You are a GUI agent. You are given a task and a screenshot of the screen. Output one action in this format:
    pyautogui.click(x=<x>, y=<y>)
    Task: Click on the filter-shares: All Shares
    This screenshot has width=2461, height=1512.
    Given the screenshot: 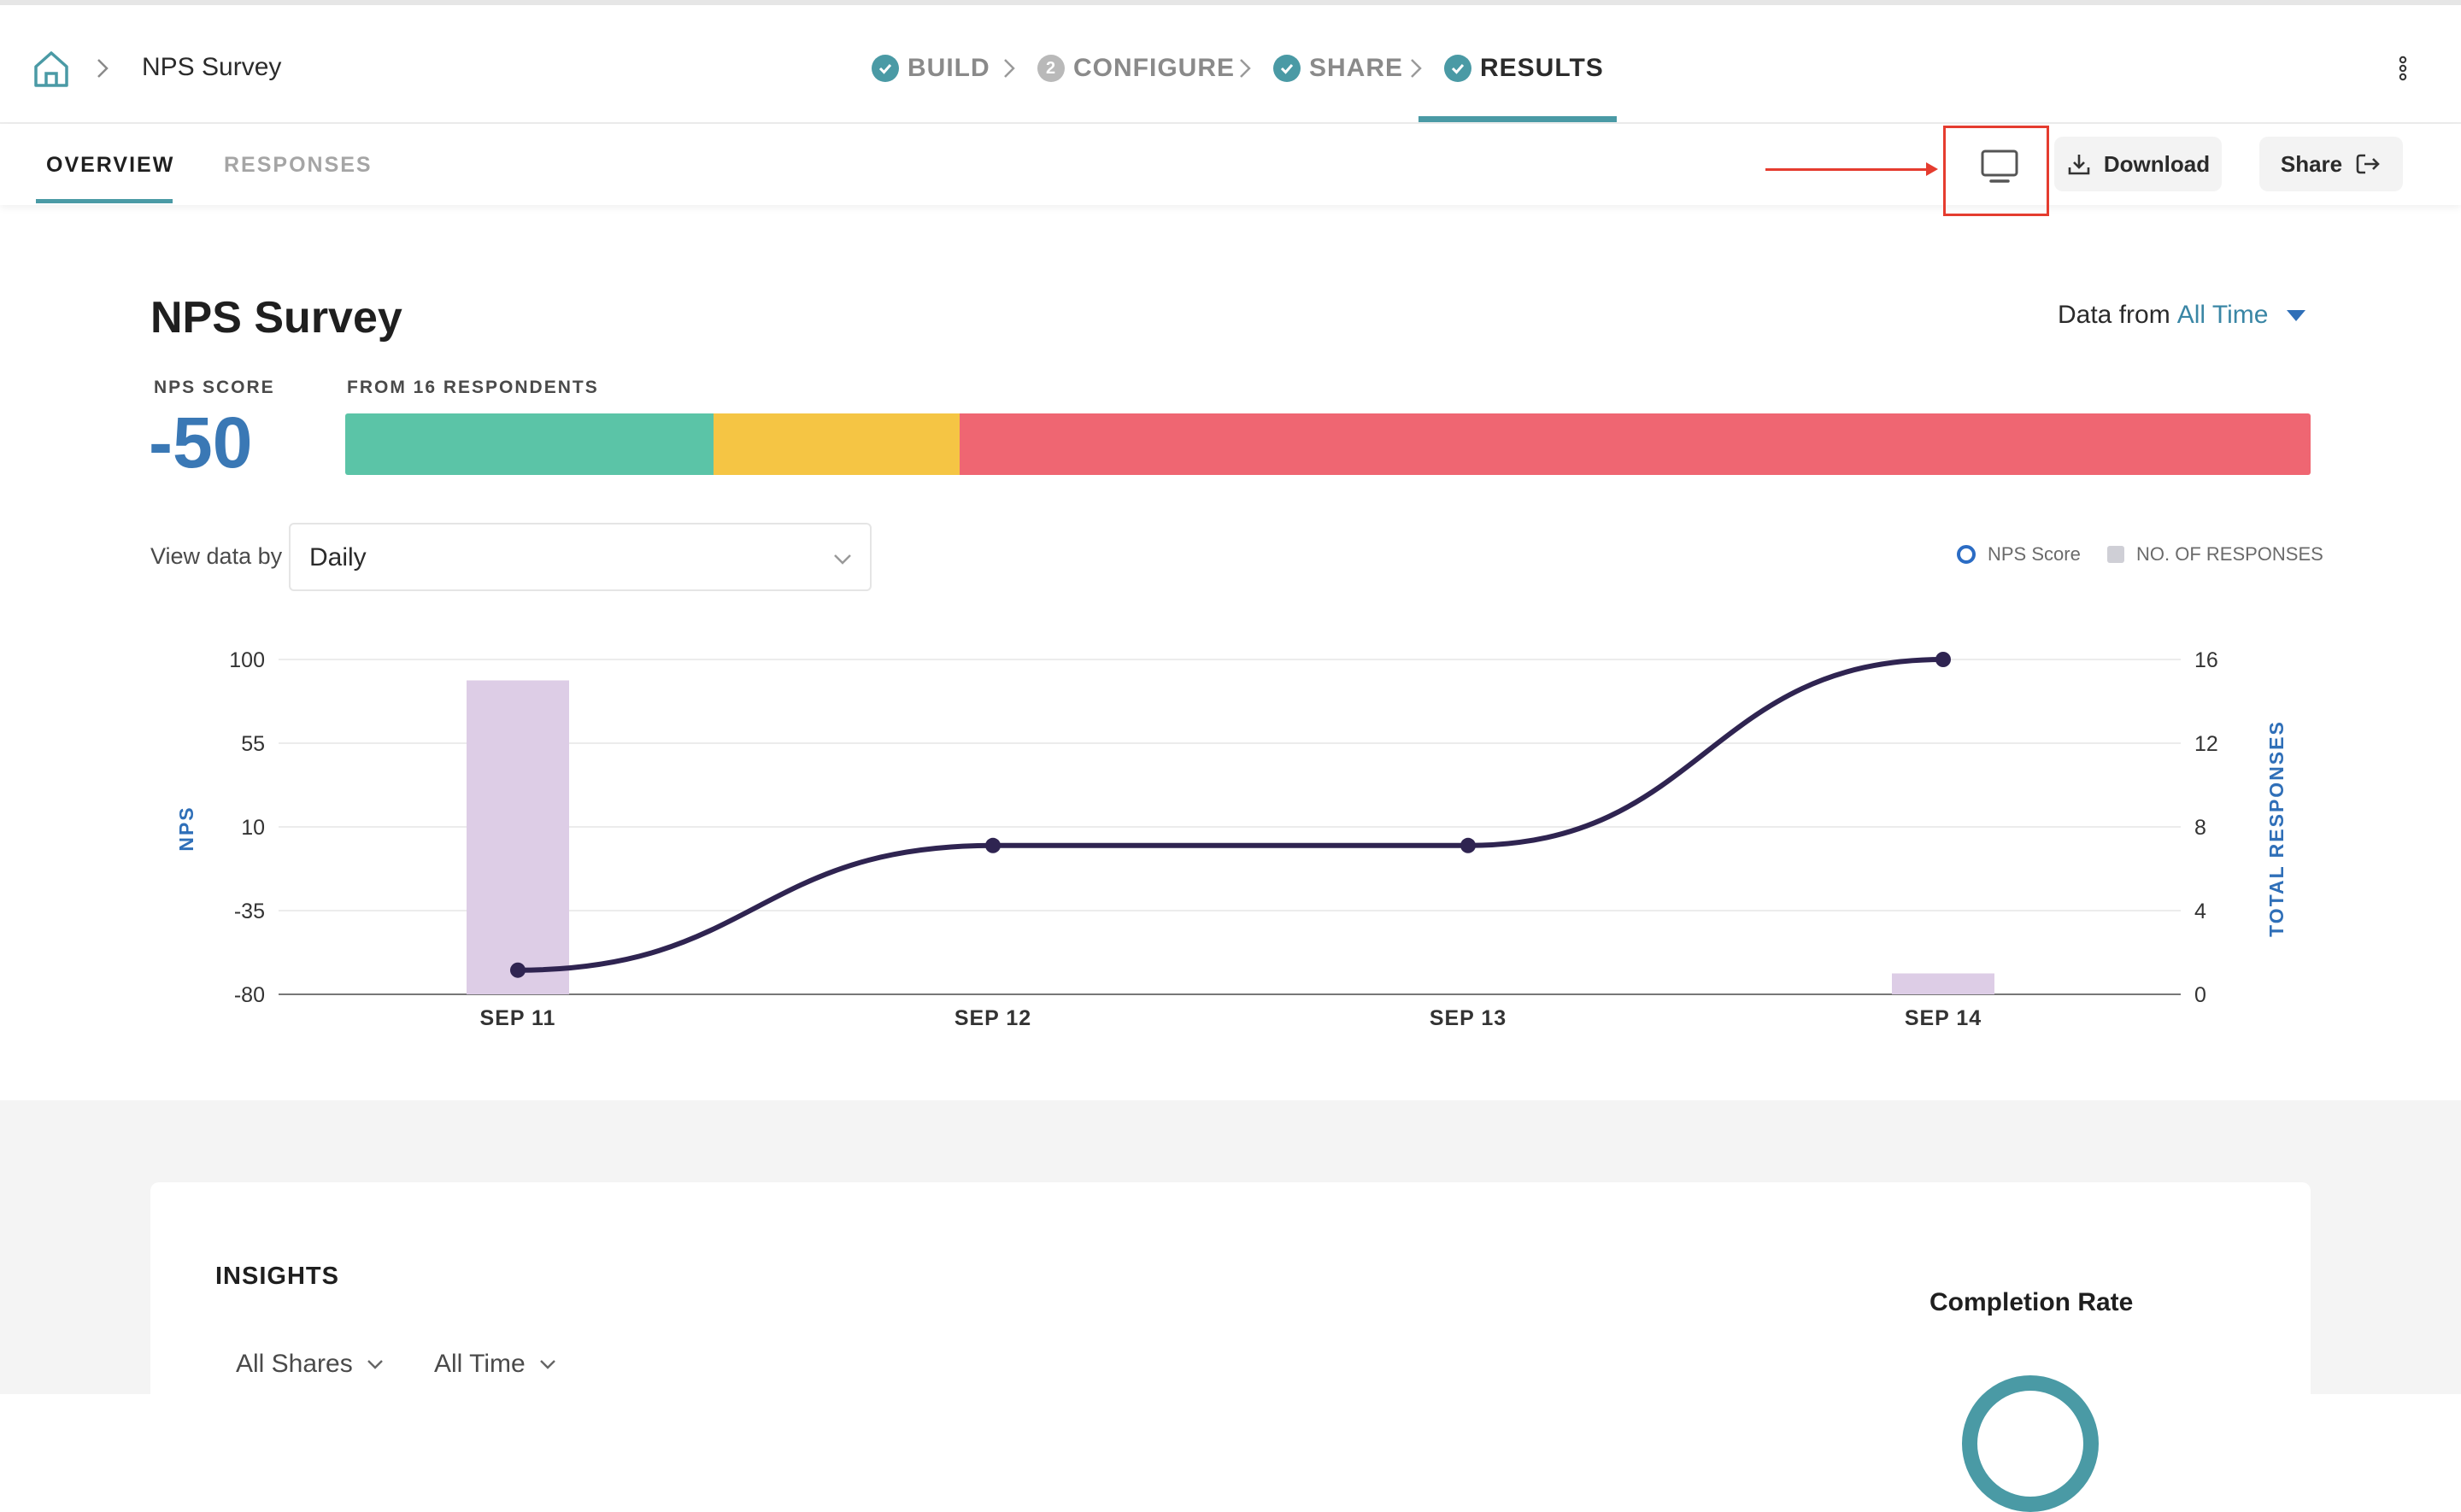 What is the action you would take?
    pyautogui.click(x=311, y=1364)
    